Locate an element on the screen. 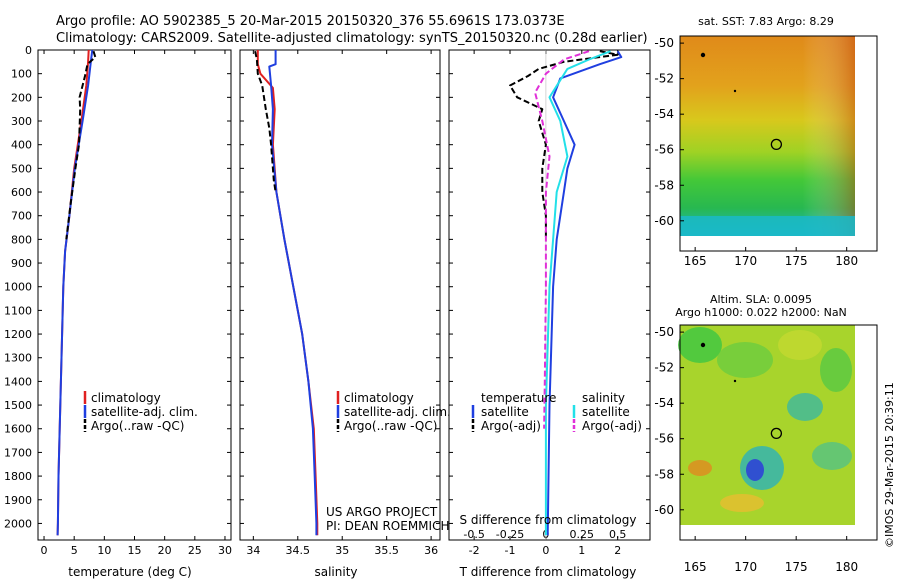 The height and width of the screenshot is (580, 900). sst-map: sat. SST: 7.83 Argo: 8.29 is located at coordinates (778, 133).